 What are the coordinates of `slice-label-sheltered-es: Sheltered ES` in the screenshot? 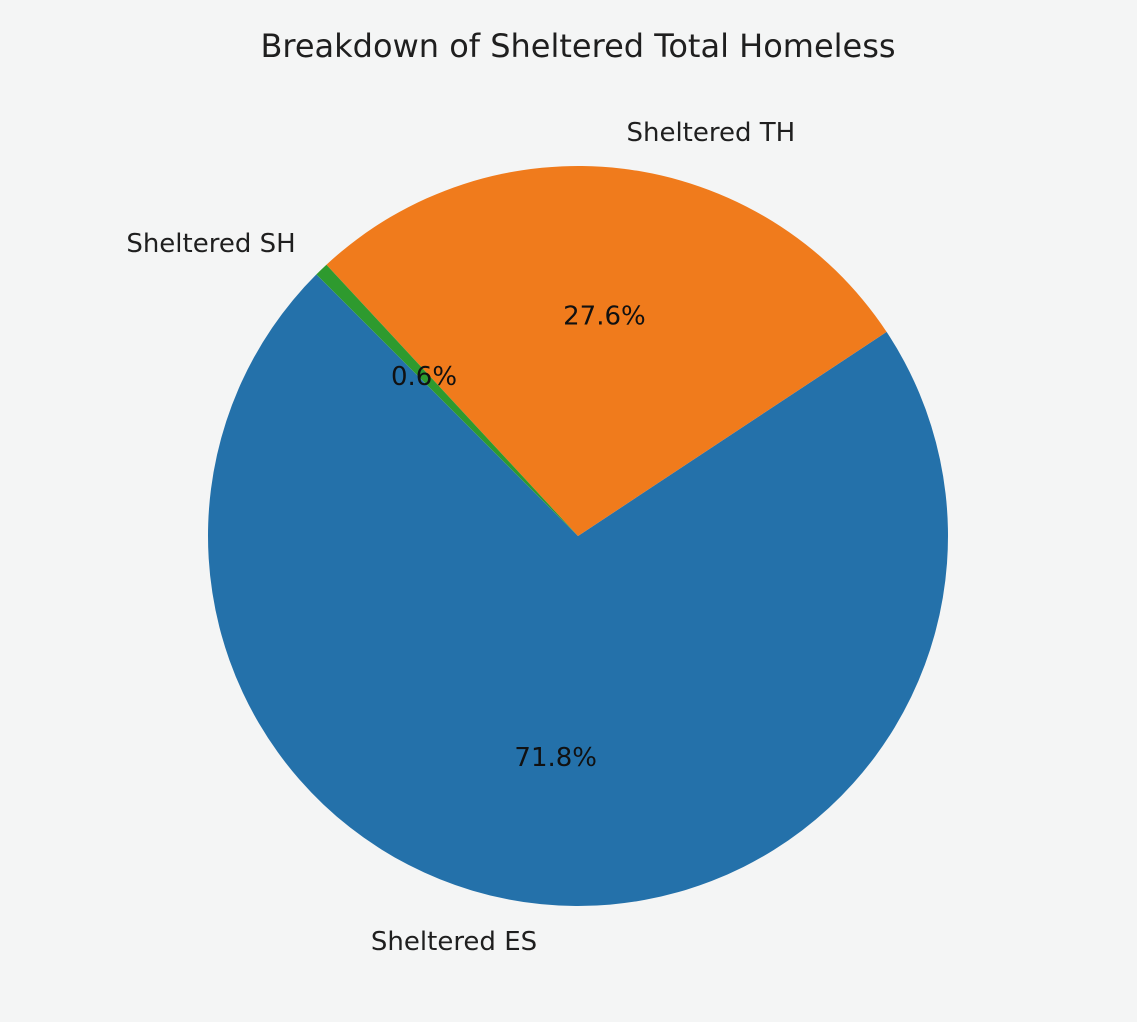 It's located at (454, 942).